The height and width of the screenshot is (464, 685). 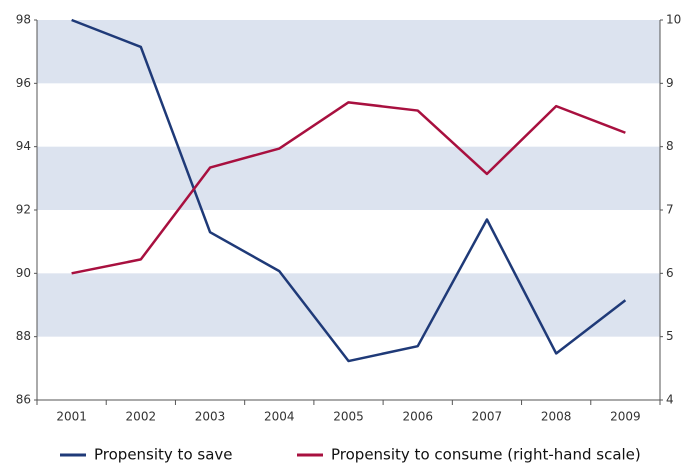 What do you see at coordinates (670, 83) in the screenshot?
I see `y2-tick-label: 9` at bounding box center [670, 83].